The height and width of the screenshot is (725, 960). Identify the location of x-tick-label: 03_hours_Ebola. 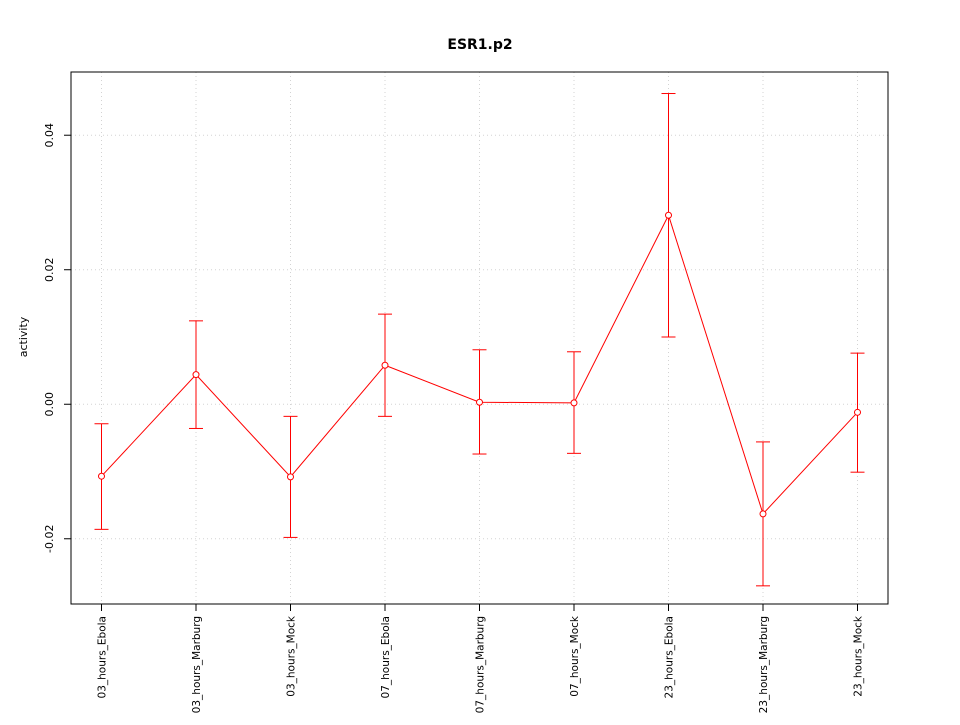
(103, 657).